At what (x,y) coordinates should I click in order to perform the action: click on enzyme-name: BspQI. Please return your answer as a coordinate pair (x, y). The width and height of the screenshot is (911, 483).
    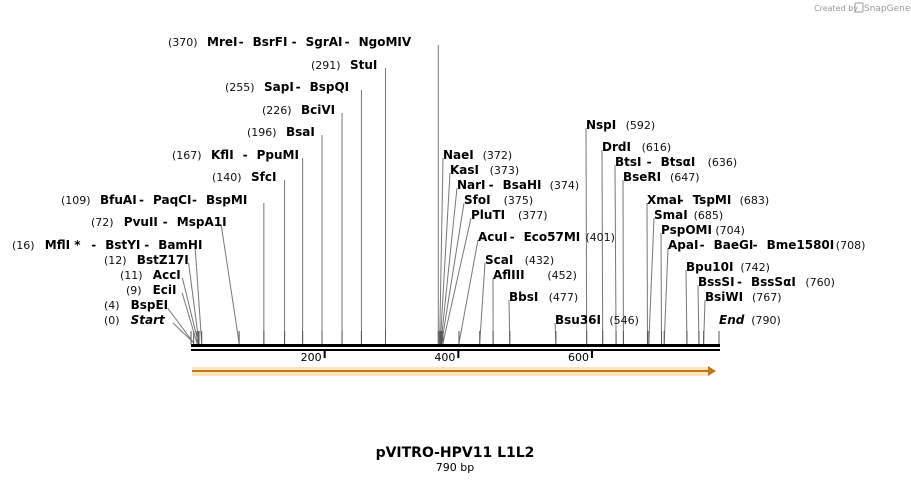
    Looking at the image, I should click on (330, 87).